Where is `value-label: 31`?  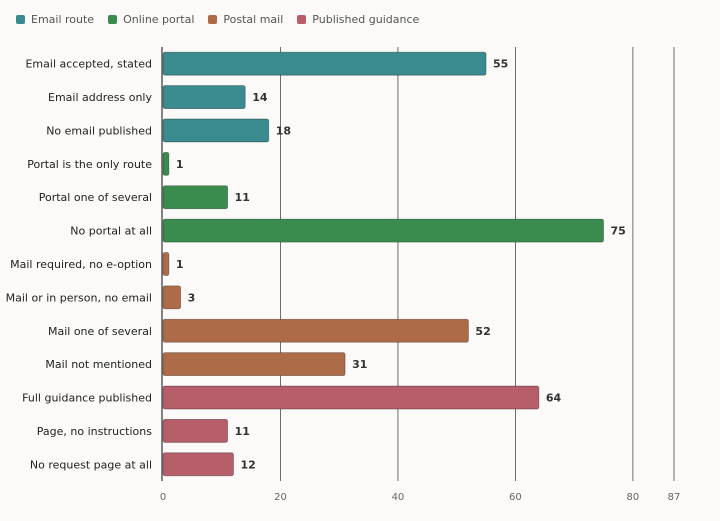
value-label: 31 is located at coordinates (359, 364).